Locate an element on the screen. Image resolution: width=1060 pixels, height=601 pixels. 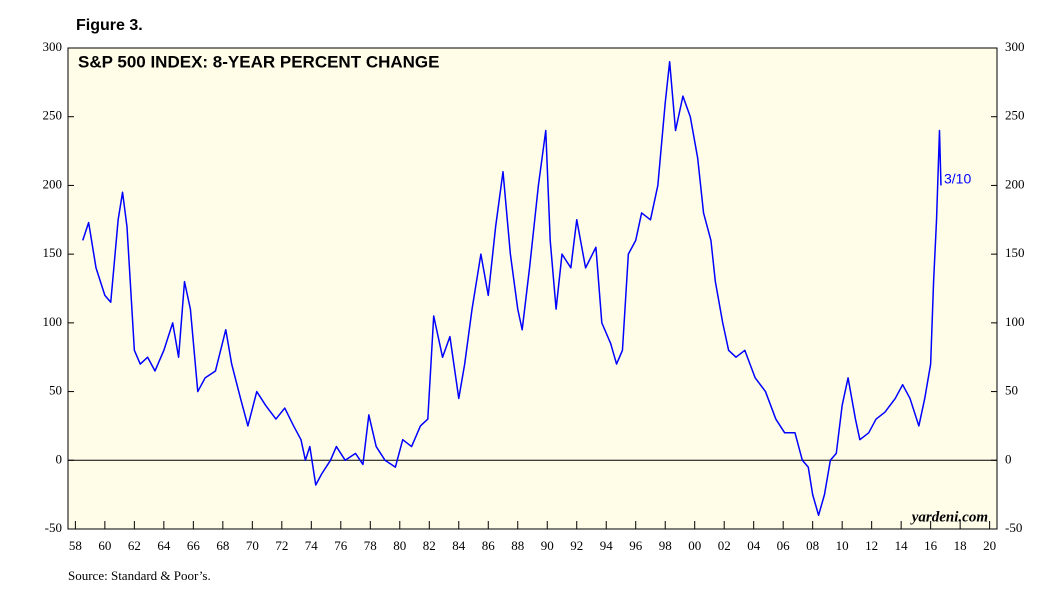
x-tick-label: 84 is located at coordinates (459, 545).